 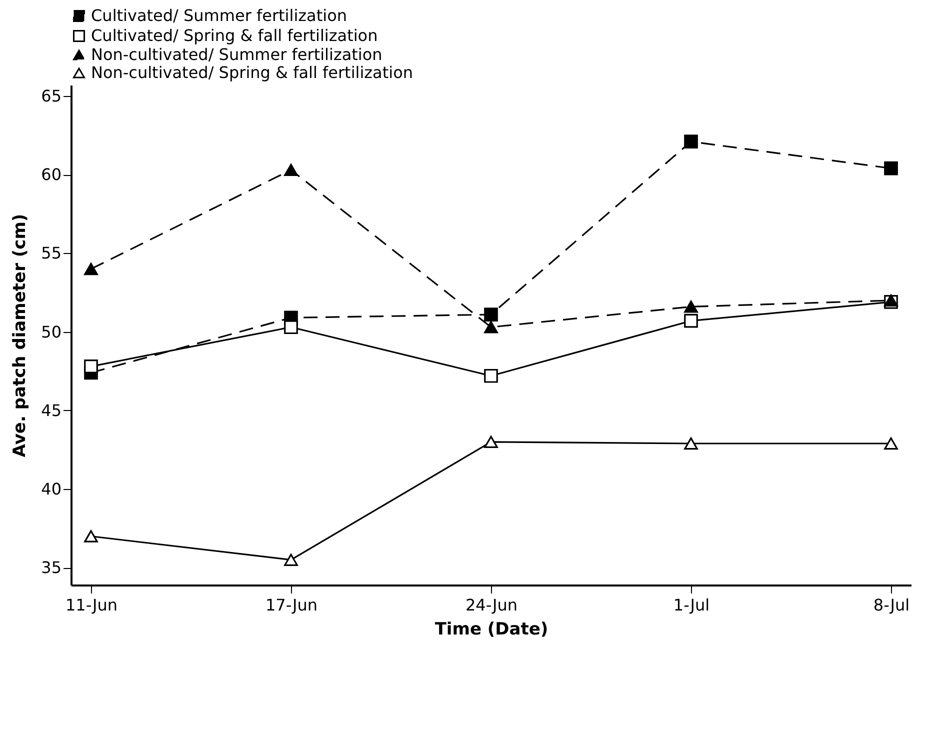 I want to click on x-tick-label: 11-Jun, so click(x=91, y=605).